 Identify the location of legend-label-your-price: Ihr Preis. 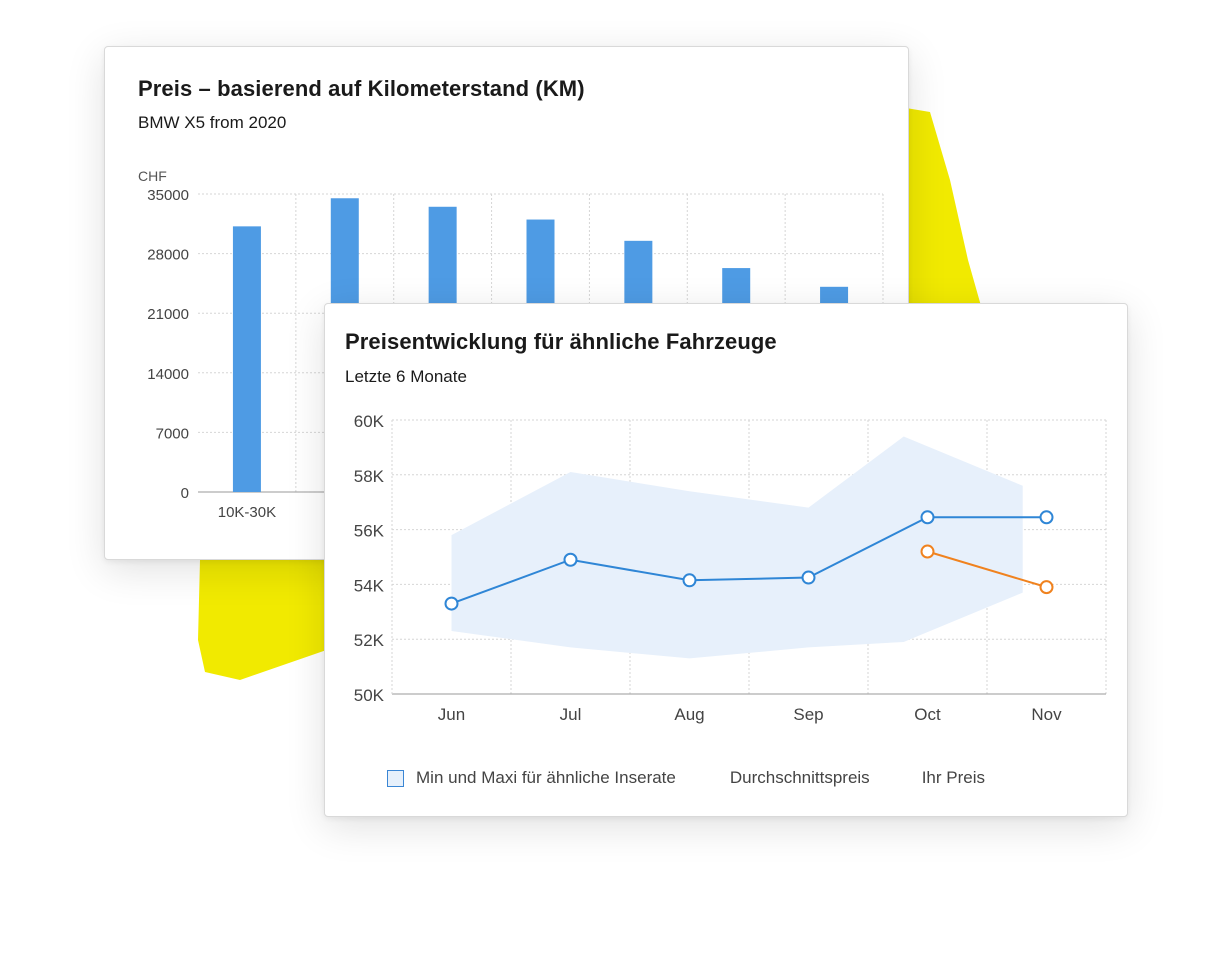
(953, 777).